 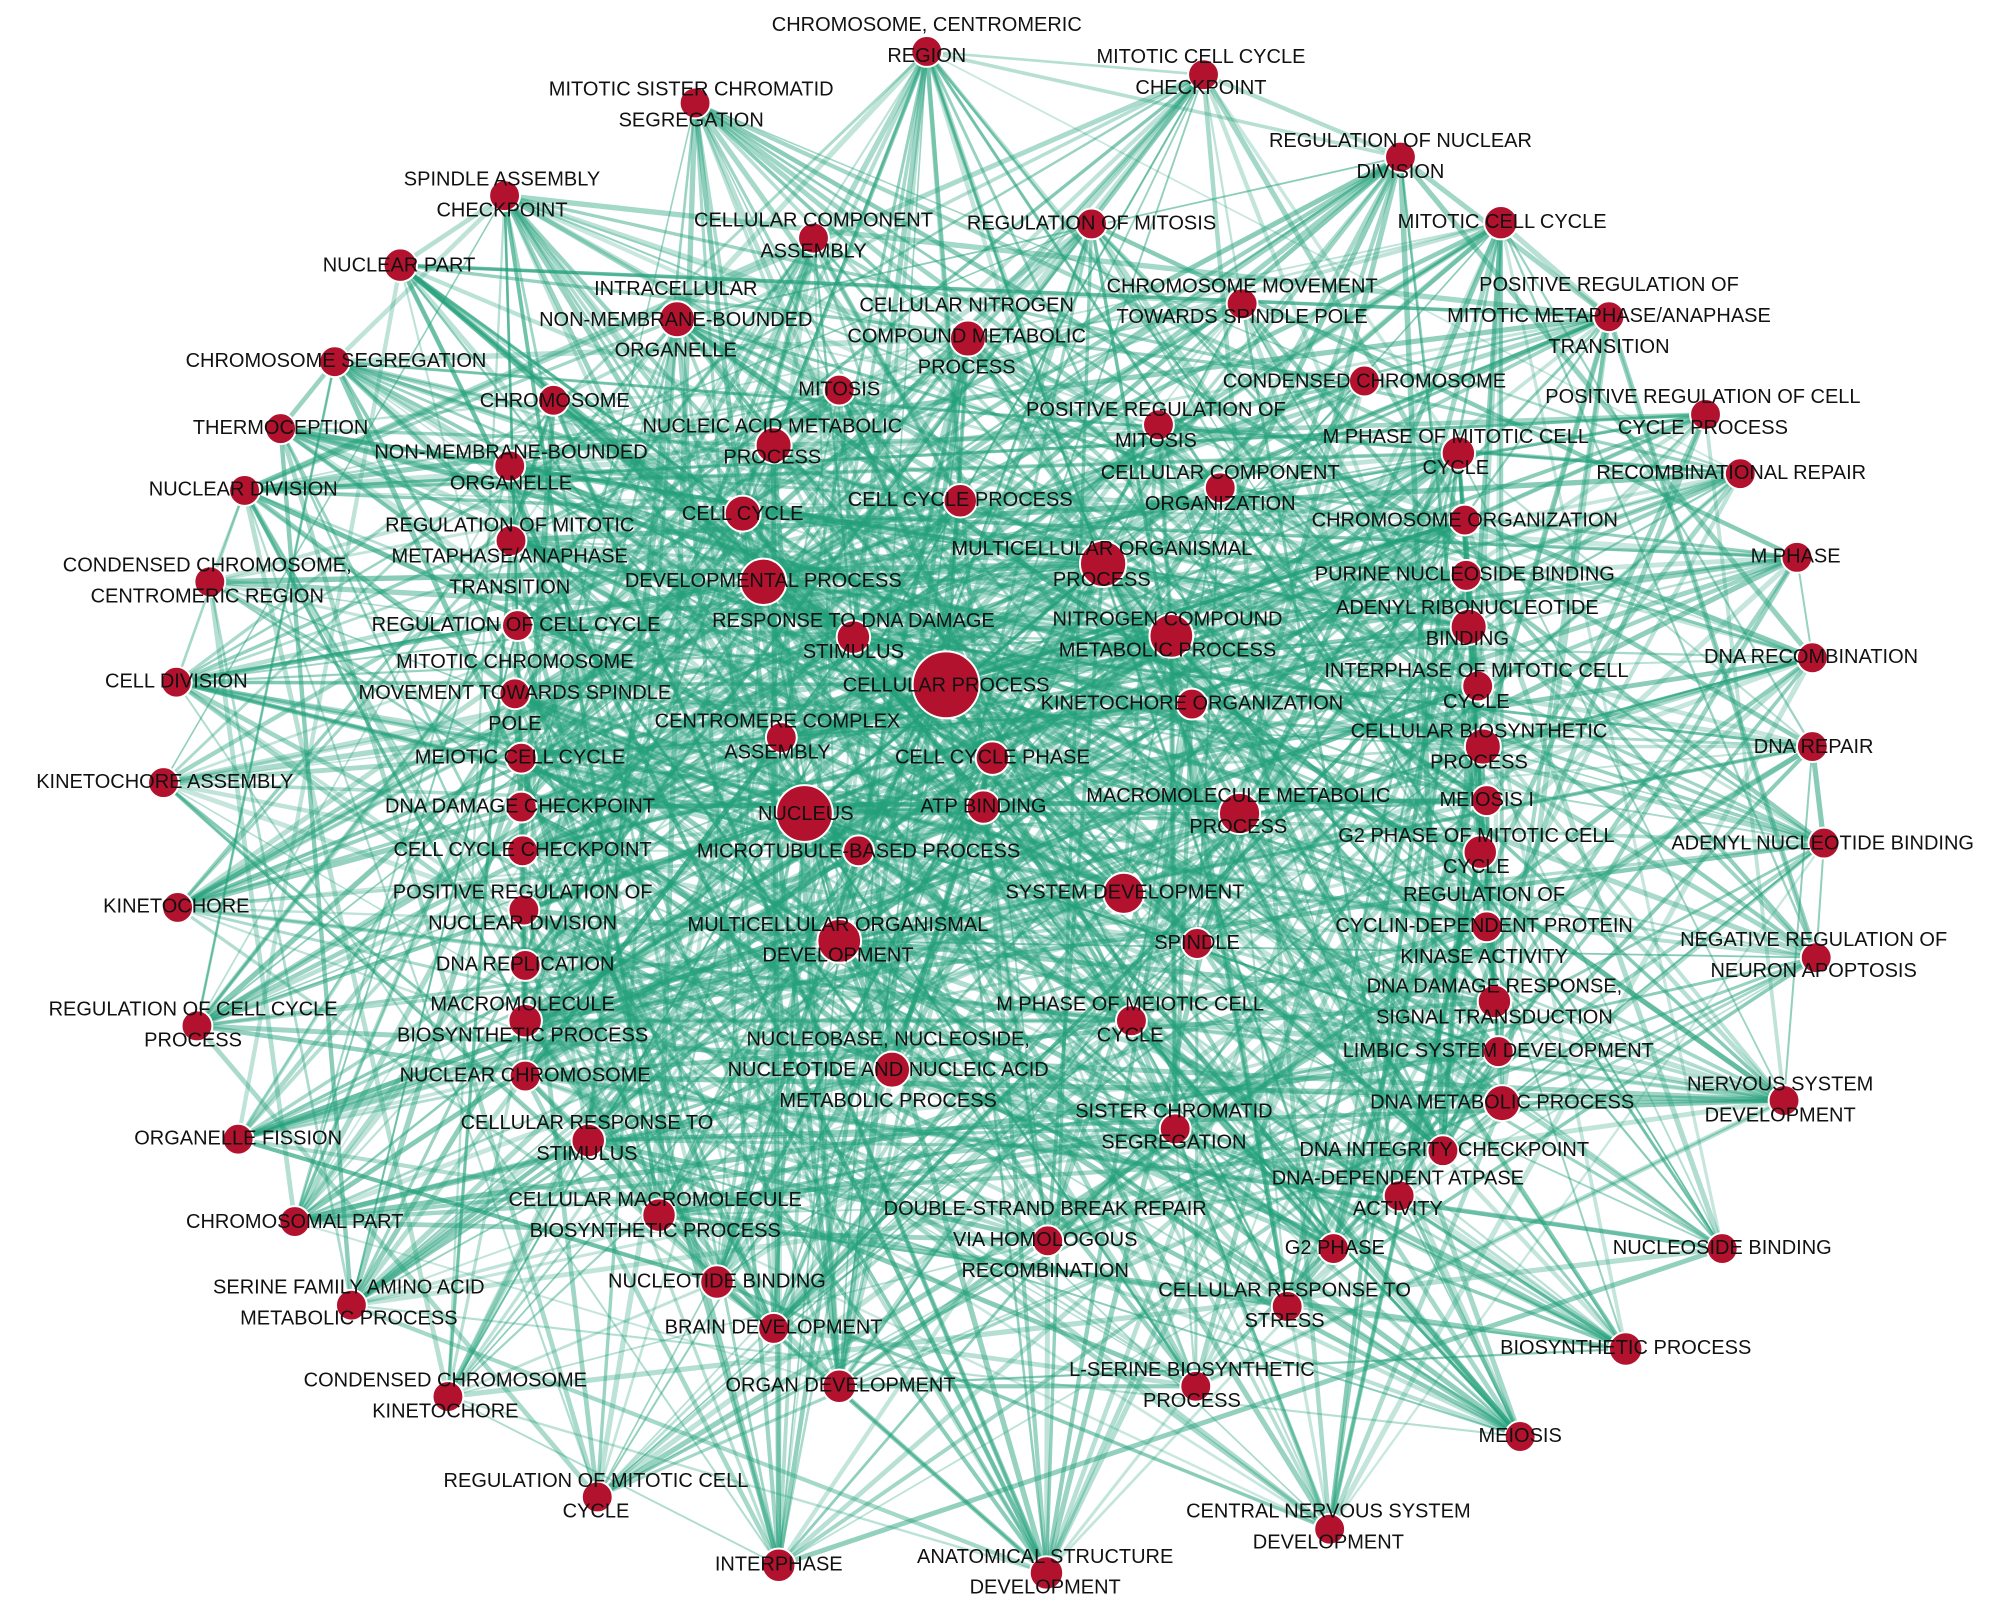 What do you see at coordinates (164, 782) in the screenshot?
I see `node-label: KINETOCHORE ASSEMBLY` at bounding box center [164, 782].